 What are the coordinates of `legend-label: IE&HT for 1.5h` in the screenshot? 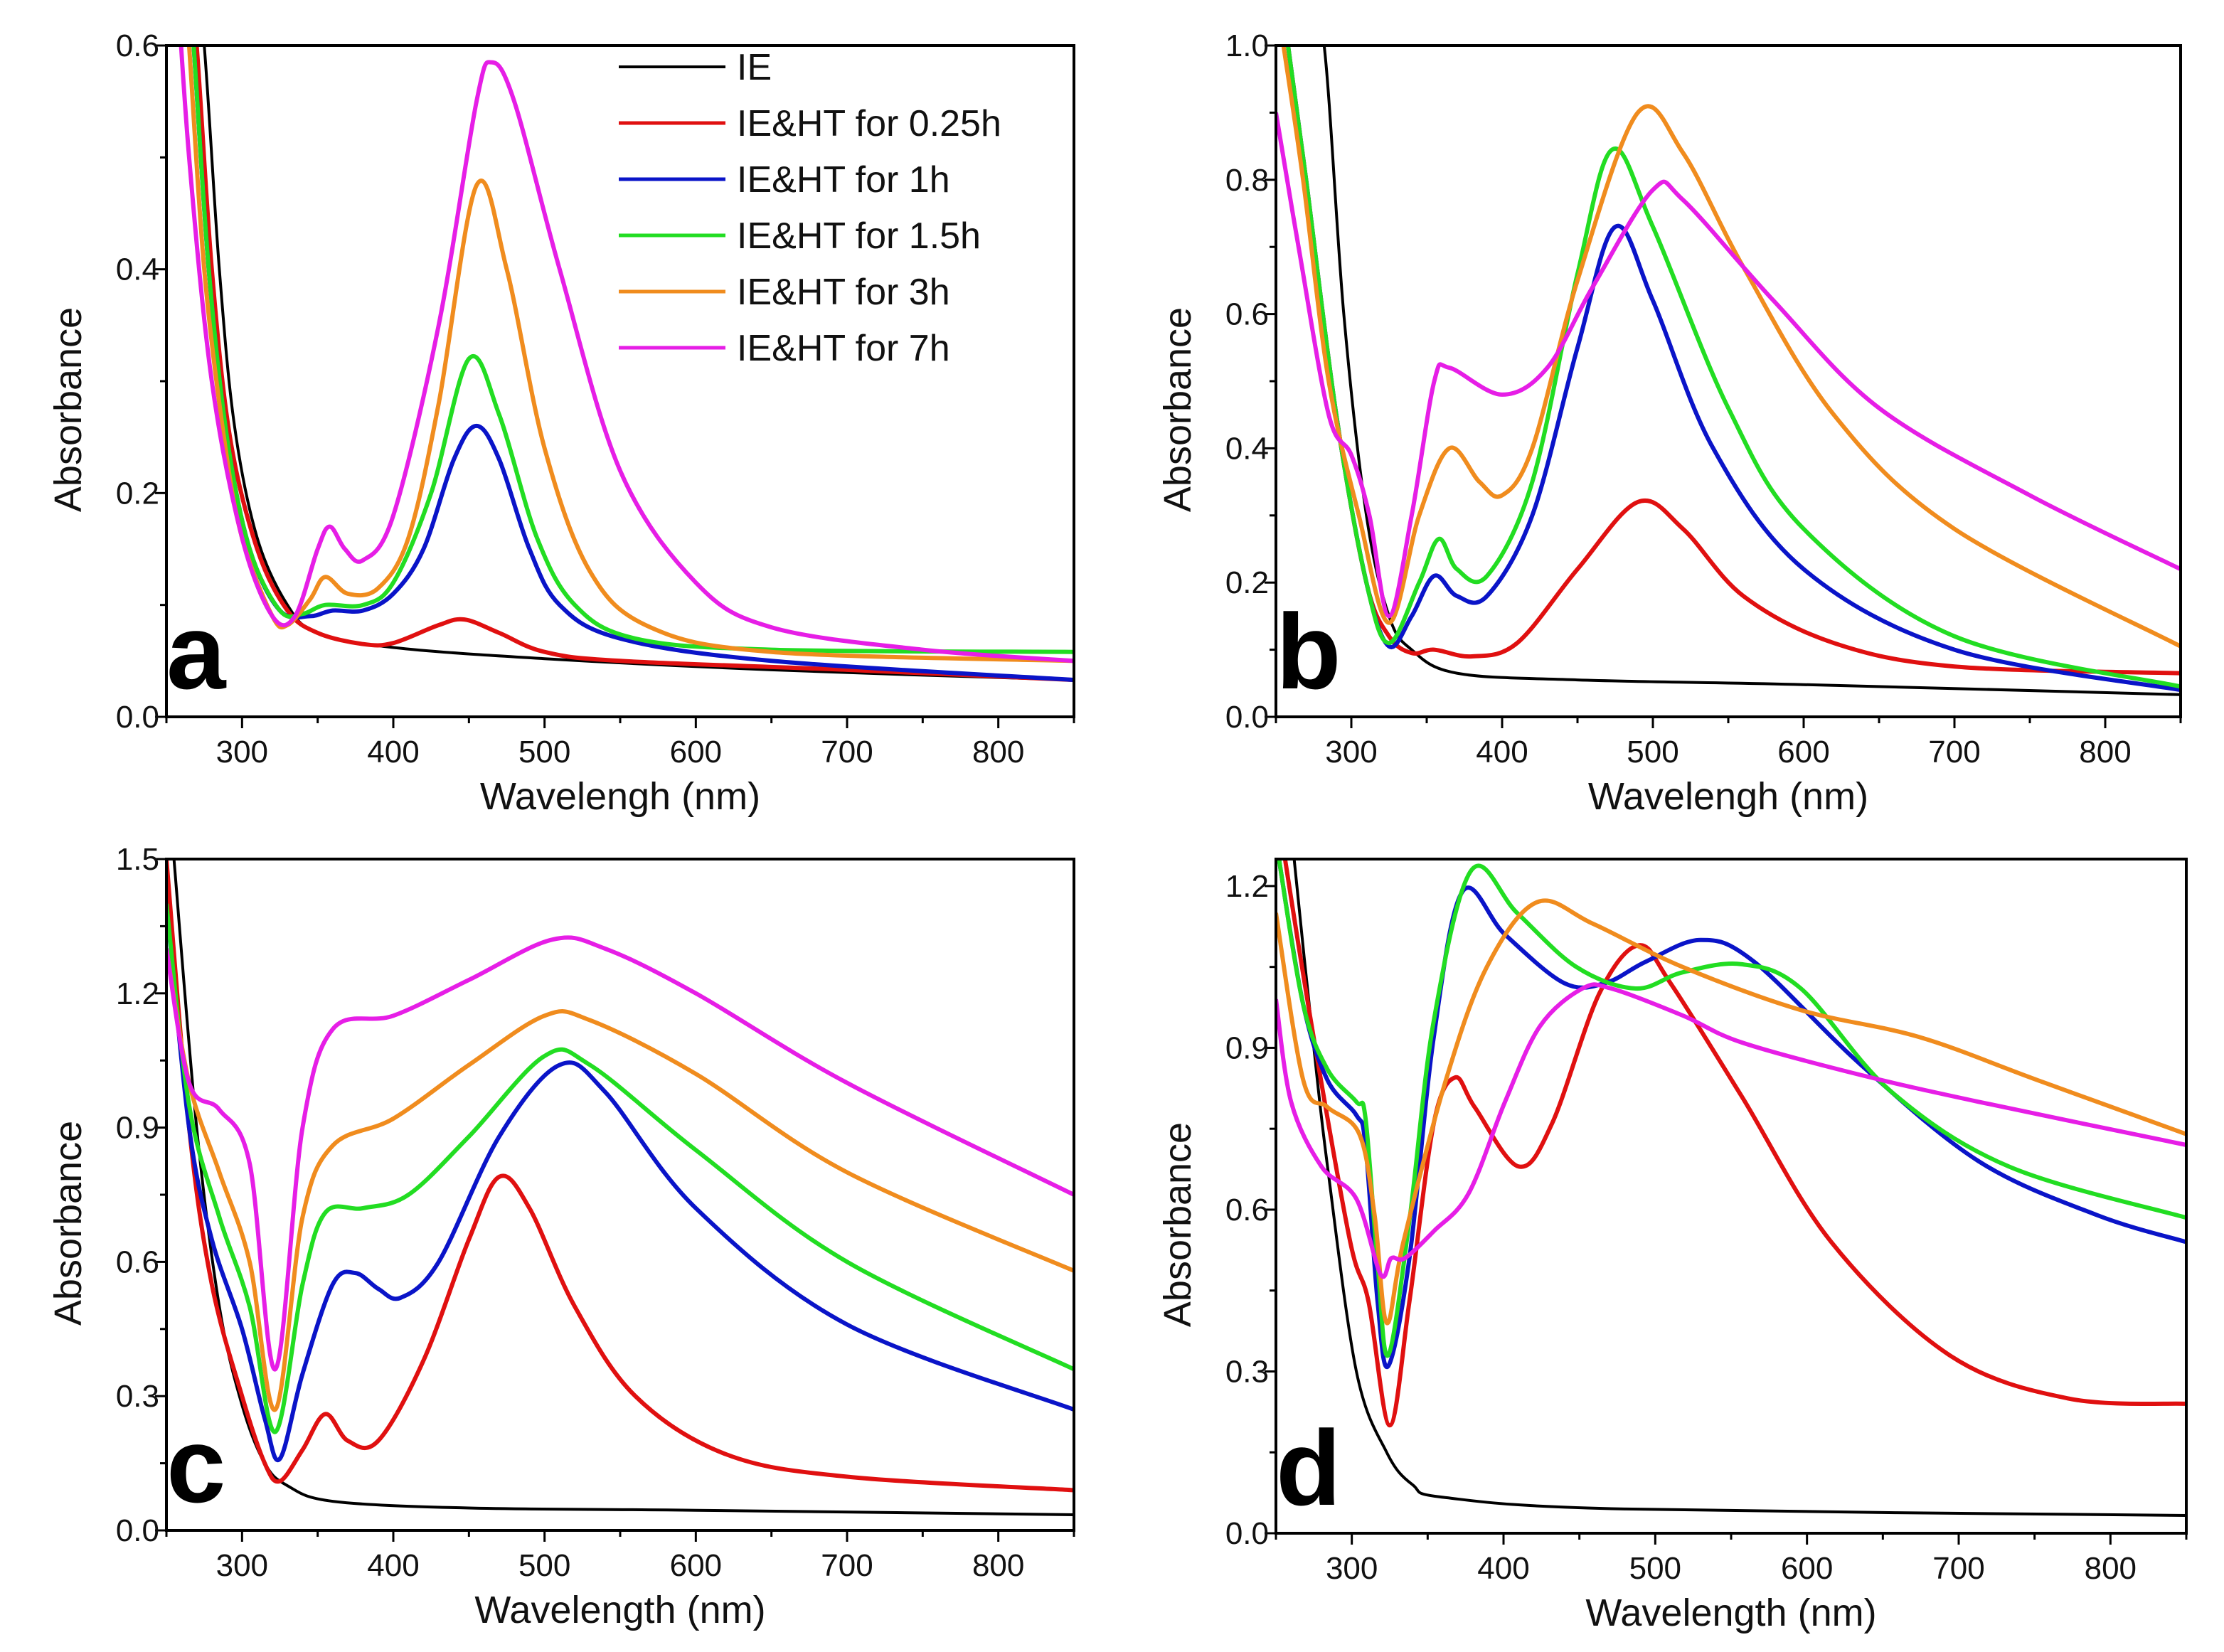 It's located at (859, 236).